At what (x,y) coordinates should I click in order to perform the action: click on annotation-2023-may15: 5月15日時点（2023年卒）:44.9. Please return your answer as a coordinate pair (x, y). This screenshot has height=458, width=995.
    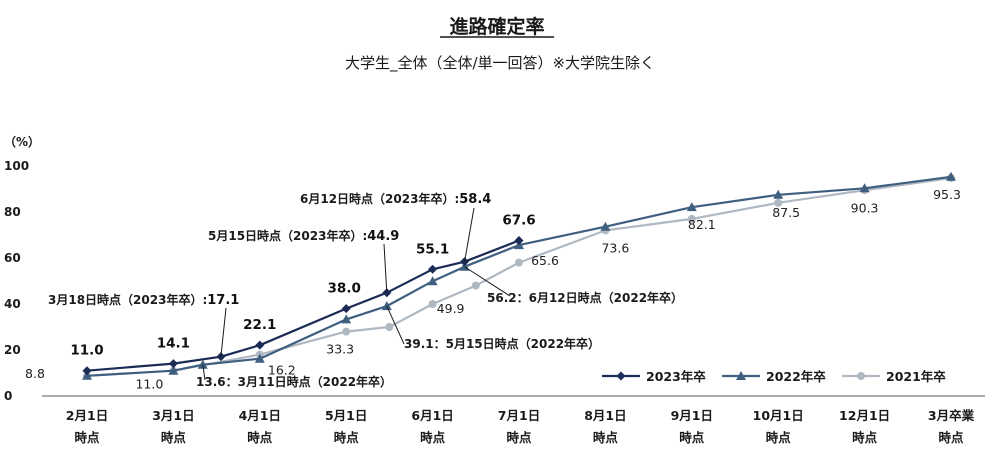
    Looking at the image, I should click on (303, 236).